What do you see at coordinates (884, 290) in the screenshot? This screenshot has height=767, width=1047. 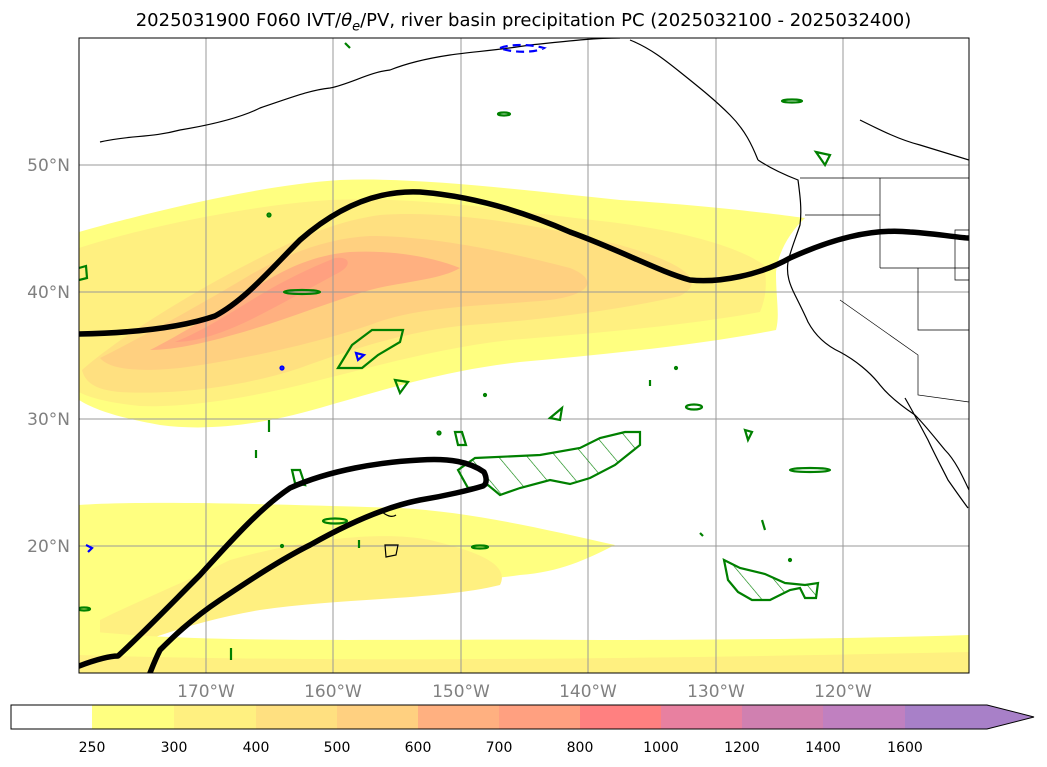 I see `state-borders` at bounding box center [884, 290].